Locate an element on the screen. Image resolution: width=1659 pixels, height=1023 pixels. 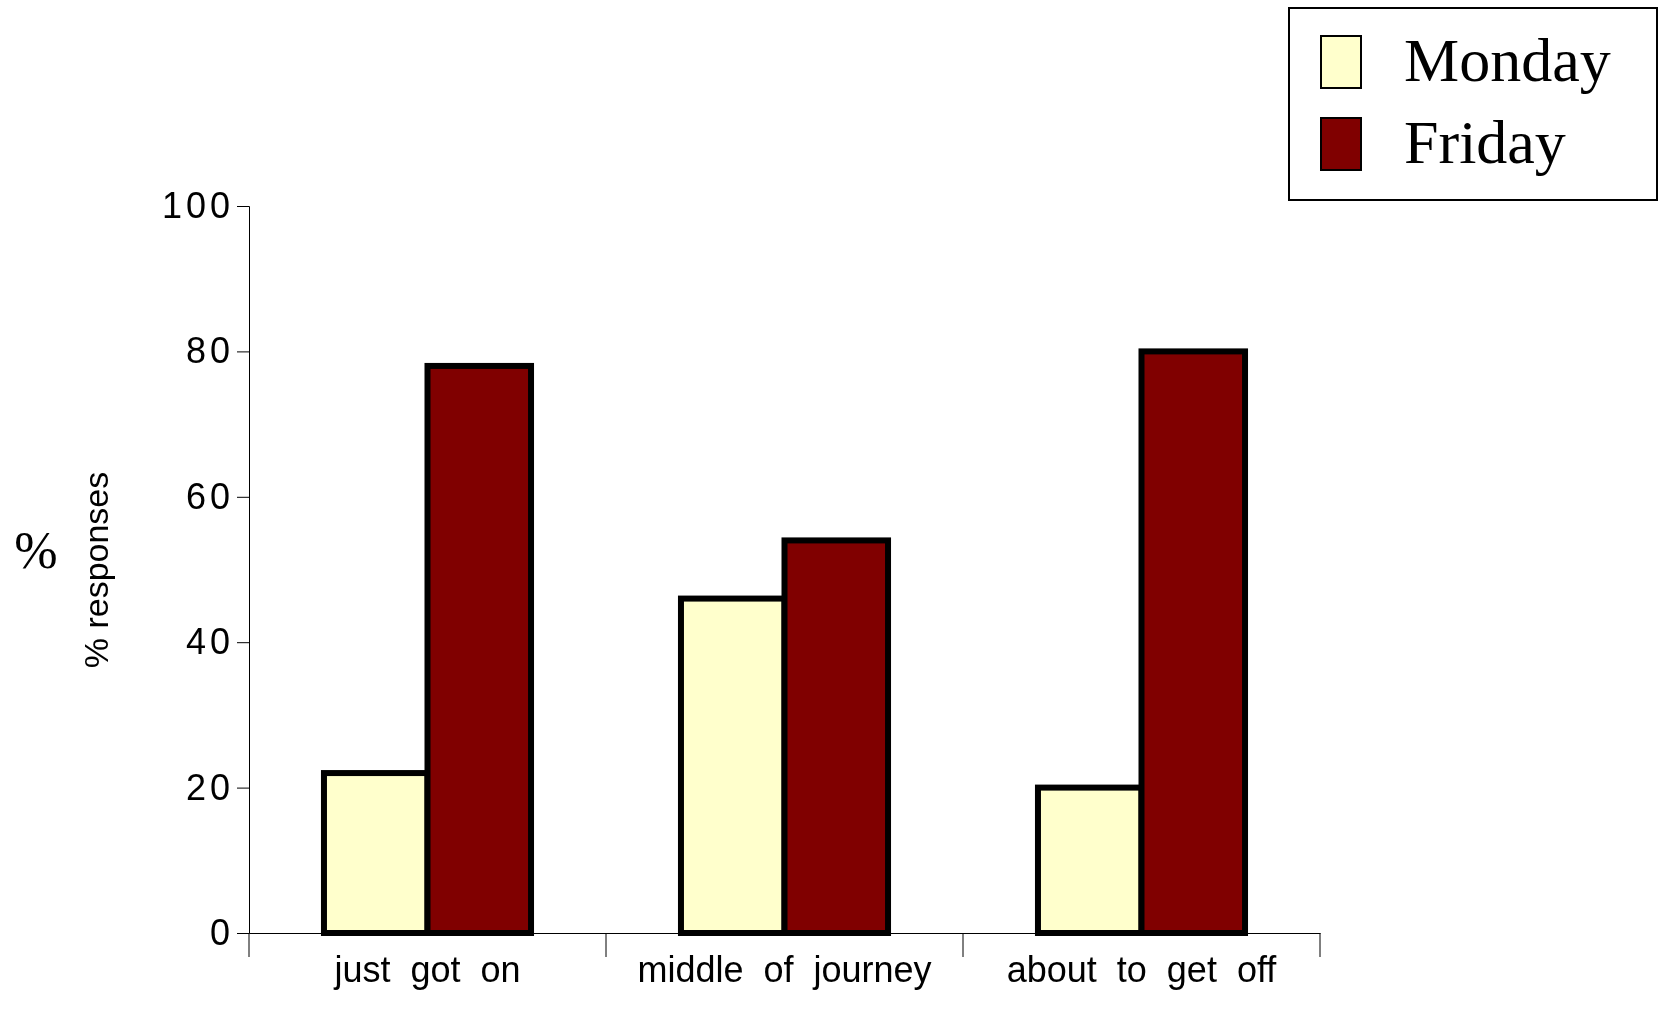
y-tick-label: 60 is located at coordinates (209, 496).